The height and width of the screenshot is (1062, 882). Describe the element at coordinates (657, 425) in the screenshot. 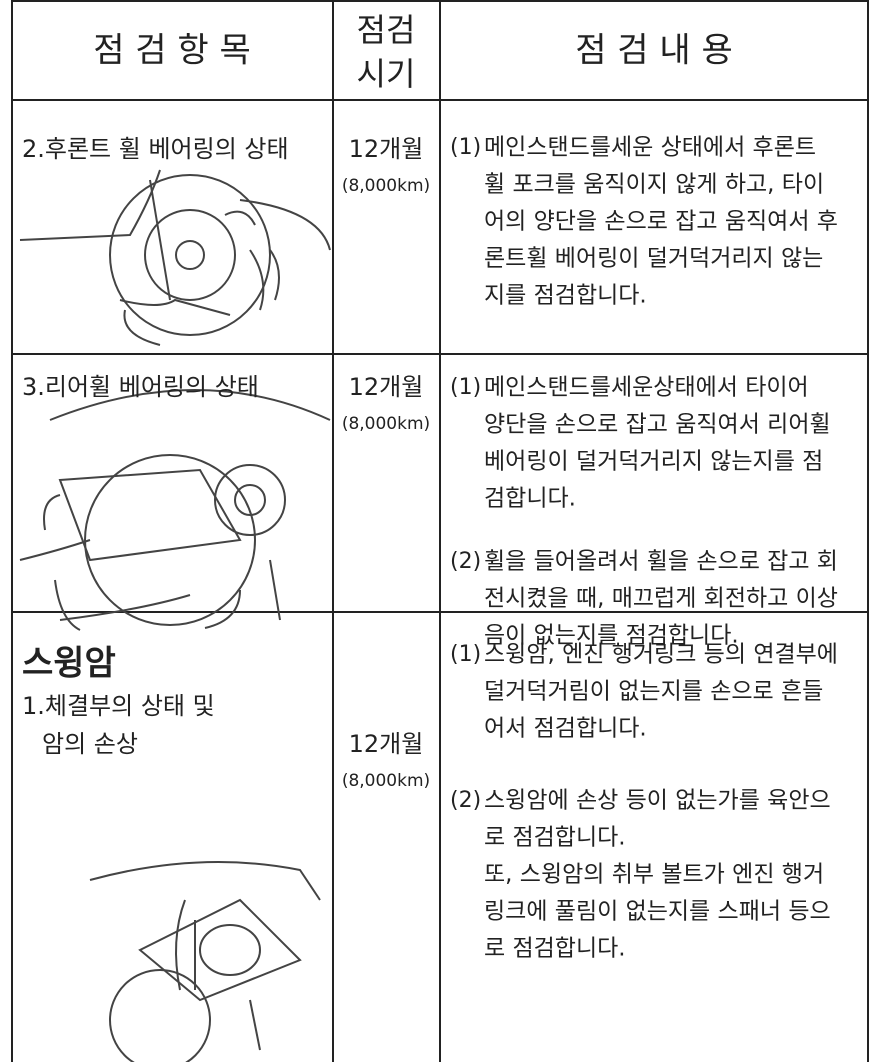

I see `content-line: 양단을 손으로 잡고 움직여서 리어휠` at that location.